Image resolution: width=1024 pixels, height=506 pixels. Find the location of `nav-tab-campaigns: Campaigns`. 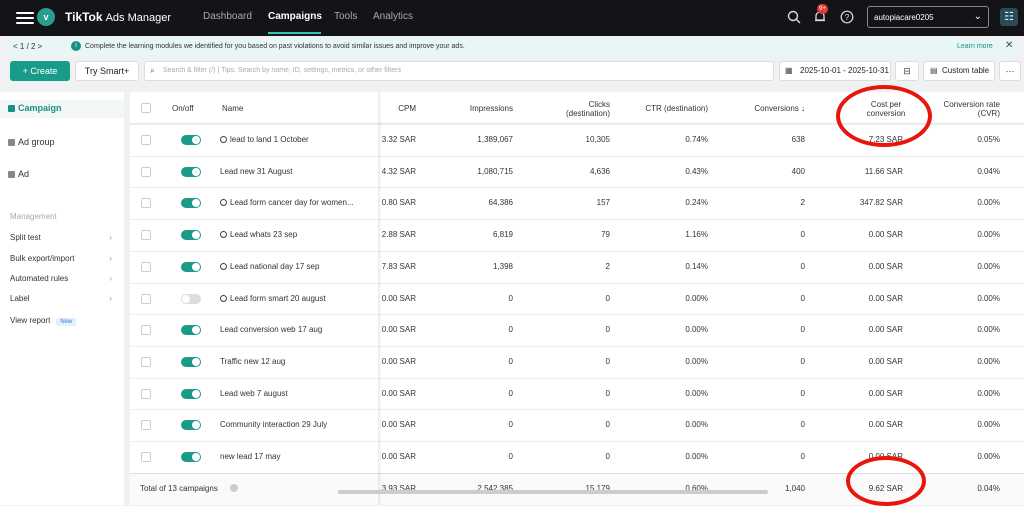

nav-tab-campaigns: Campaigns is located at coordinates (295, 16).